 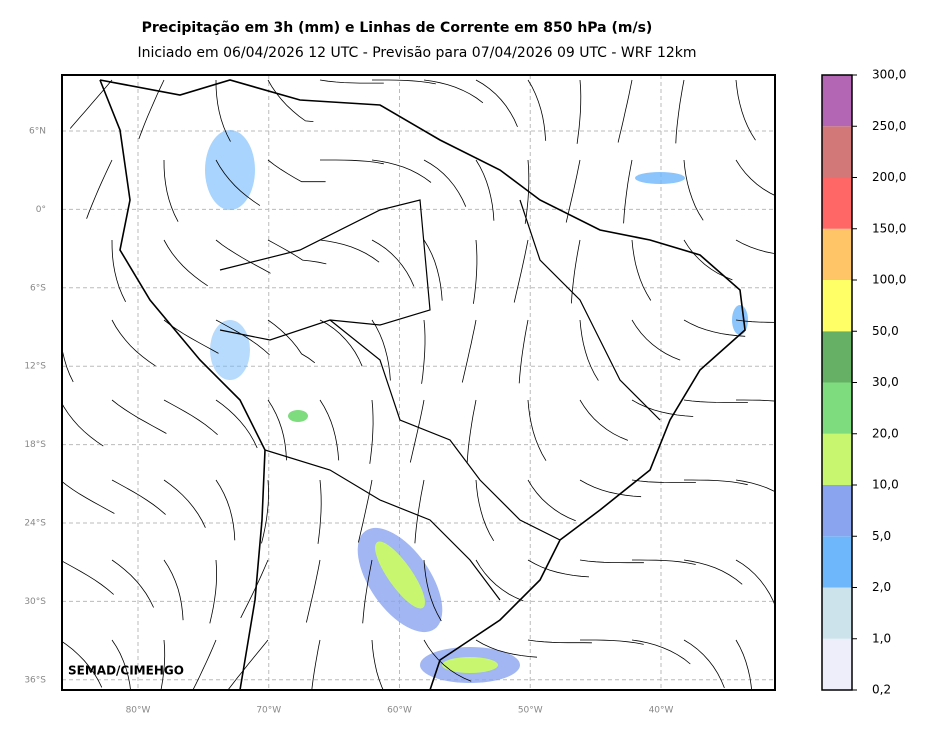 What do you see at coordinates (889, 228) in the screenshot?
I see `colorbar-label: 150,0` at bounding box center [889, 228].